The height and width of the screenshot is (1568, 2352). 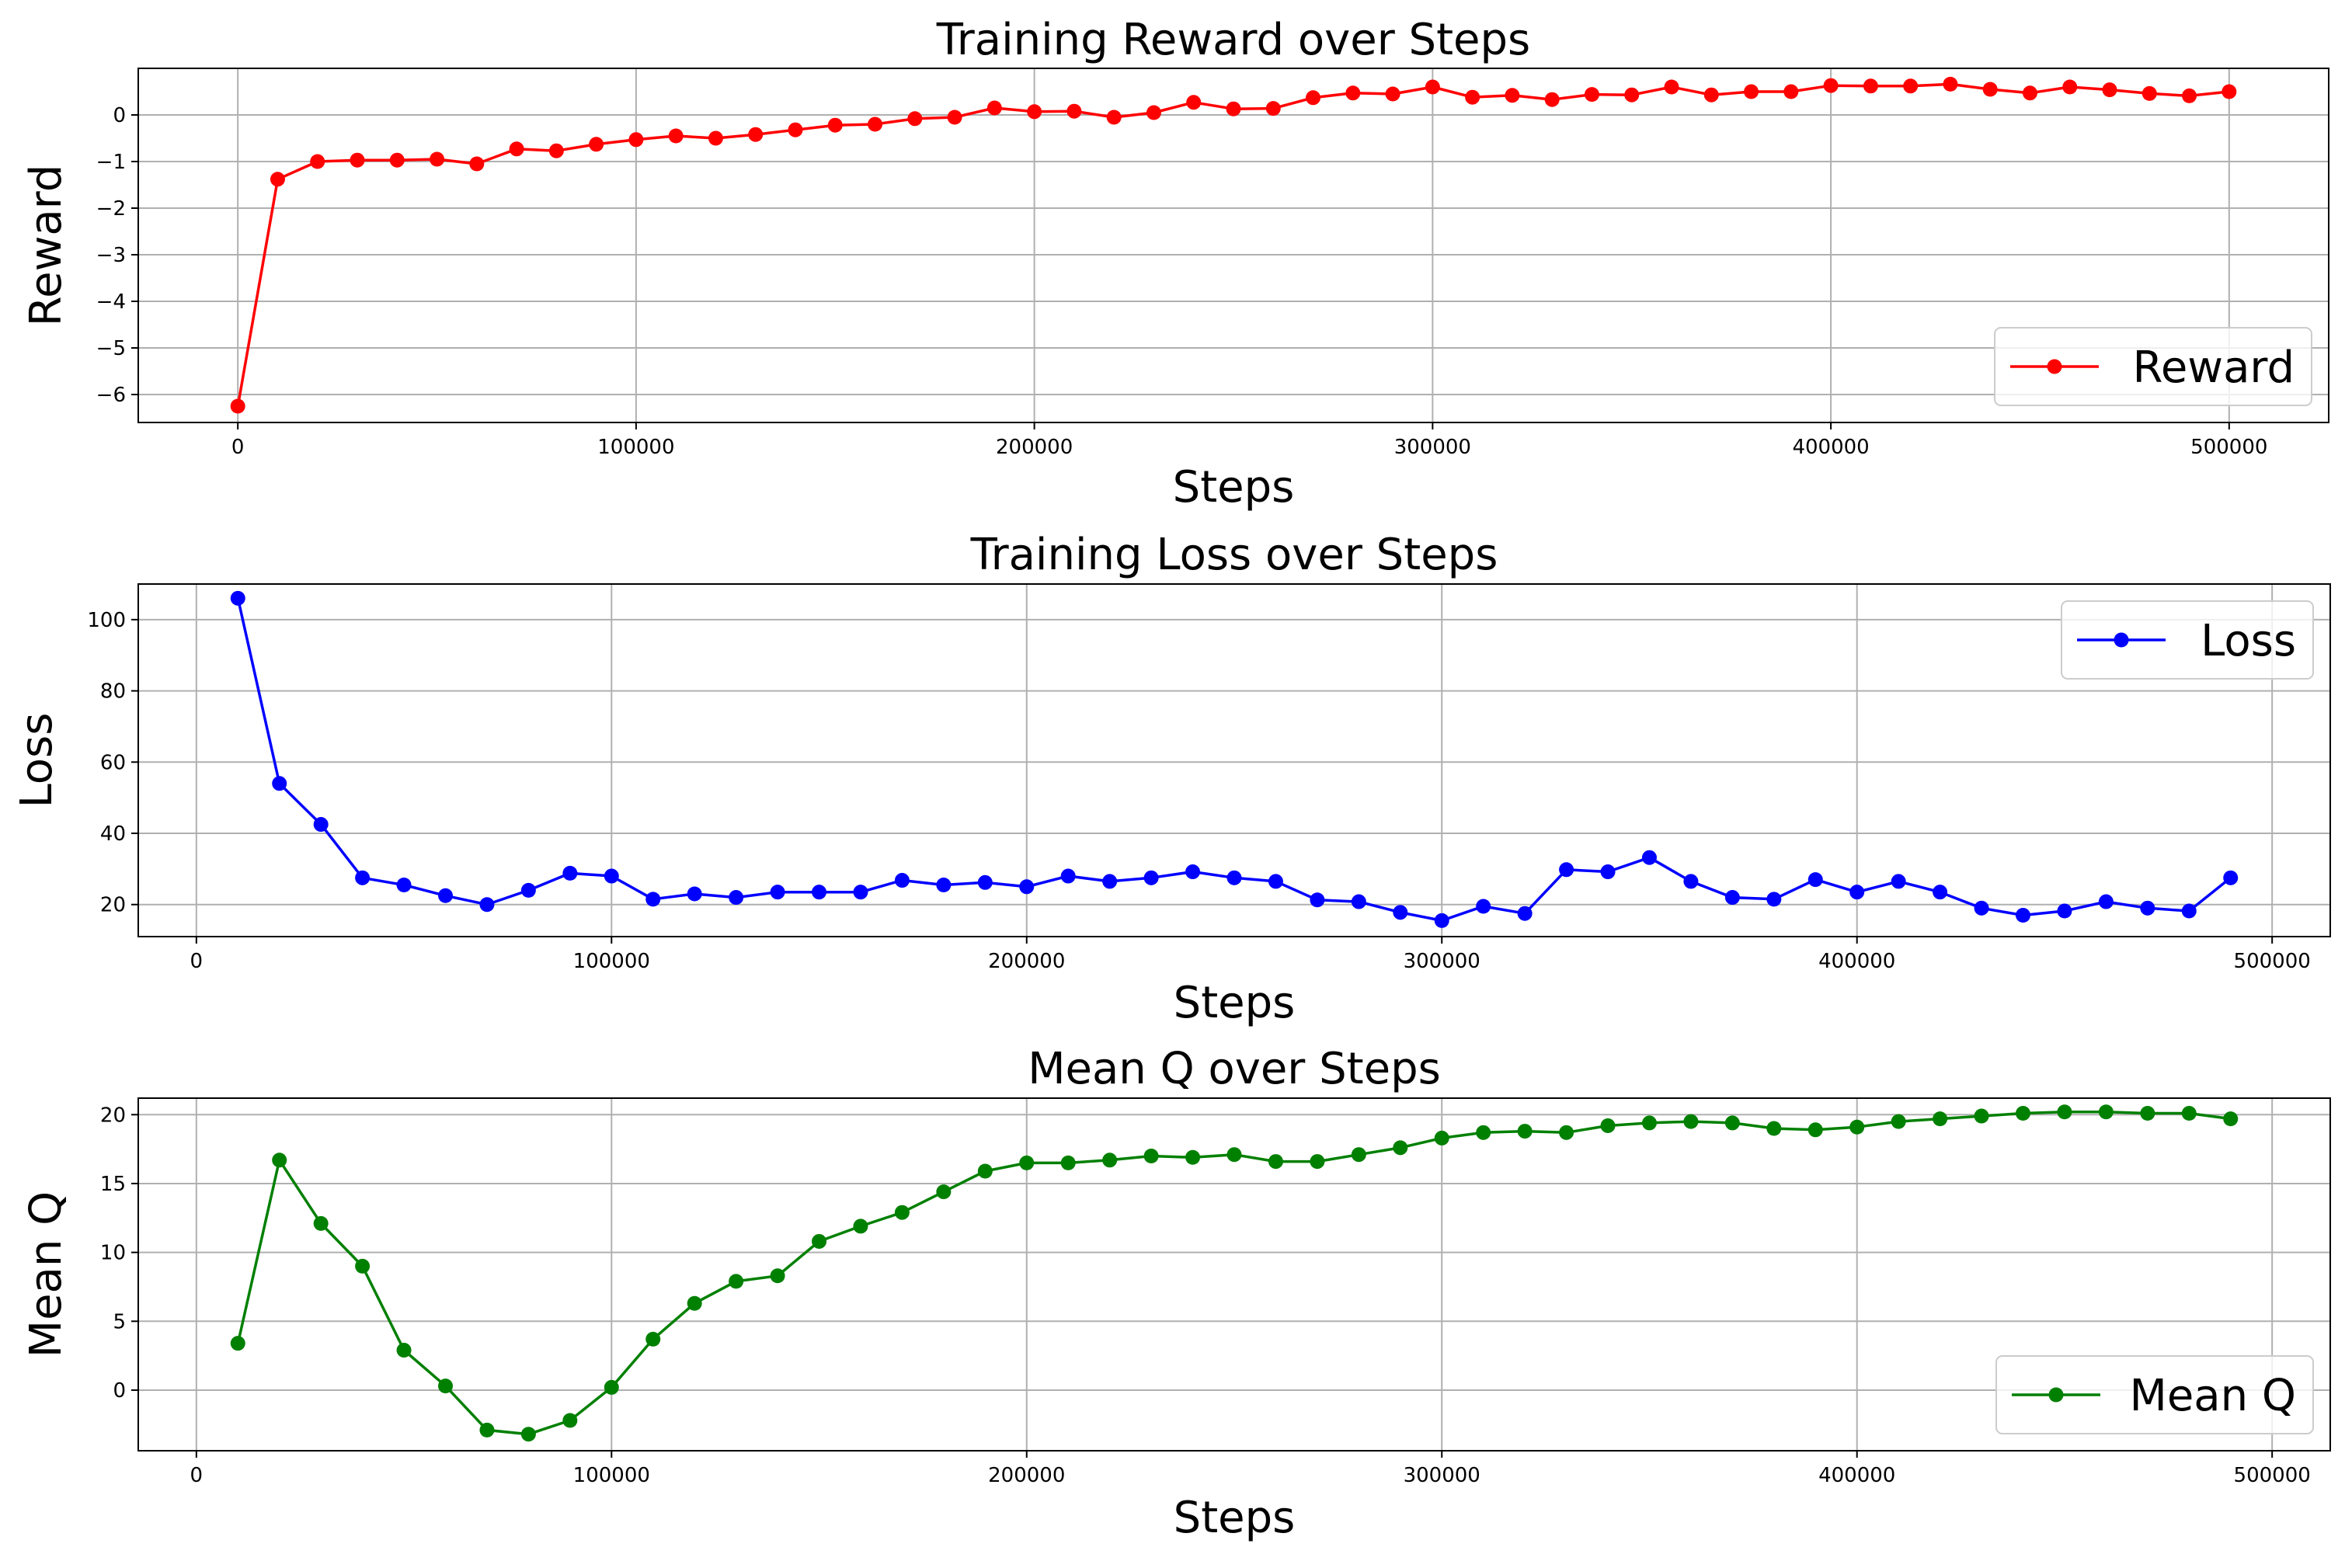 What do you see at coordinates (2056, 1395) in the screenshot?
I see `legend-marker-swatch` at bounding box center [2056, 1395].